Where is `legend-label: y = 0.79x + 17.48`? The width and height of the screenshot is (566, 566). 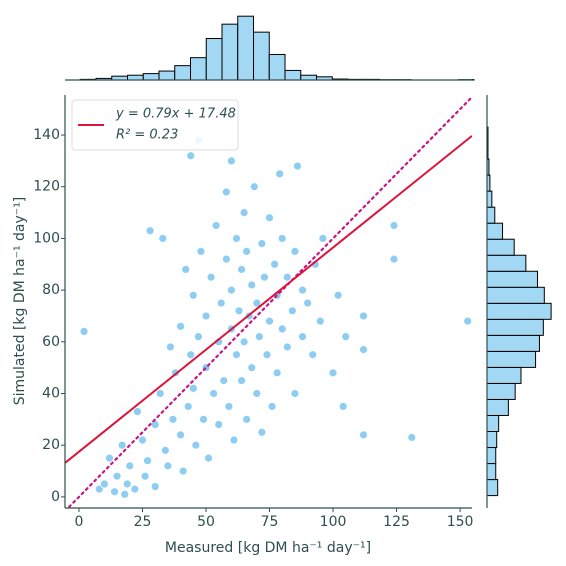
legend-label: y = 0.79x + 17.48 is located at coordinates (175, 114).